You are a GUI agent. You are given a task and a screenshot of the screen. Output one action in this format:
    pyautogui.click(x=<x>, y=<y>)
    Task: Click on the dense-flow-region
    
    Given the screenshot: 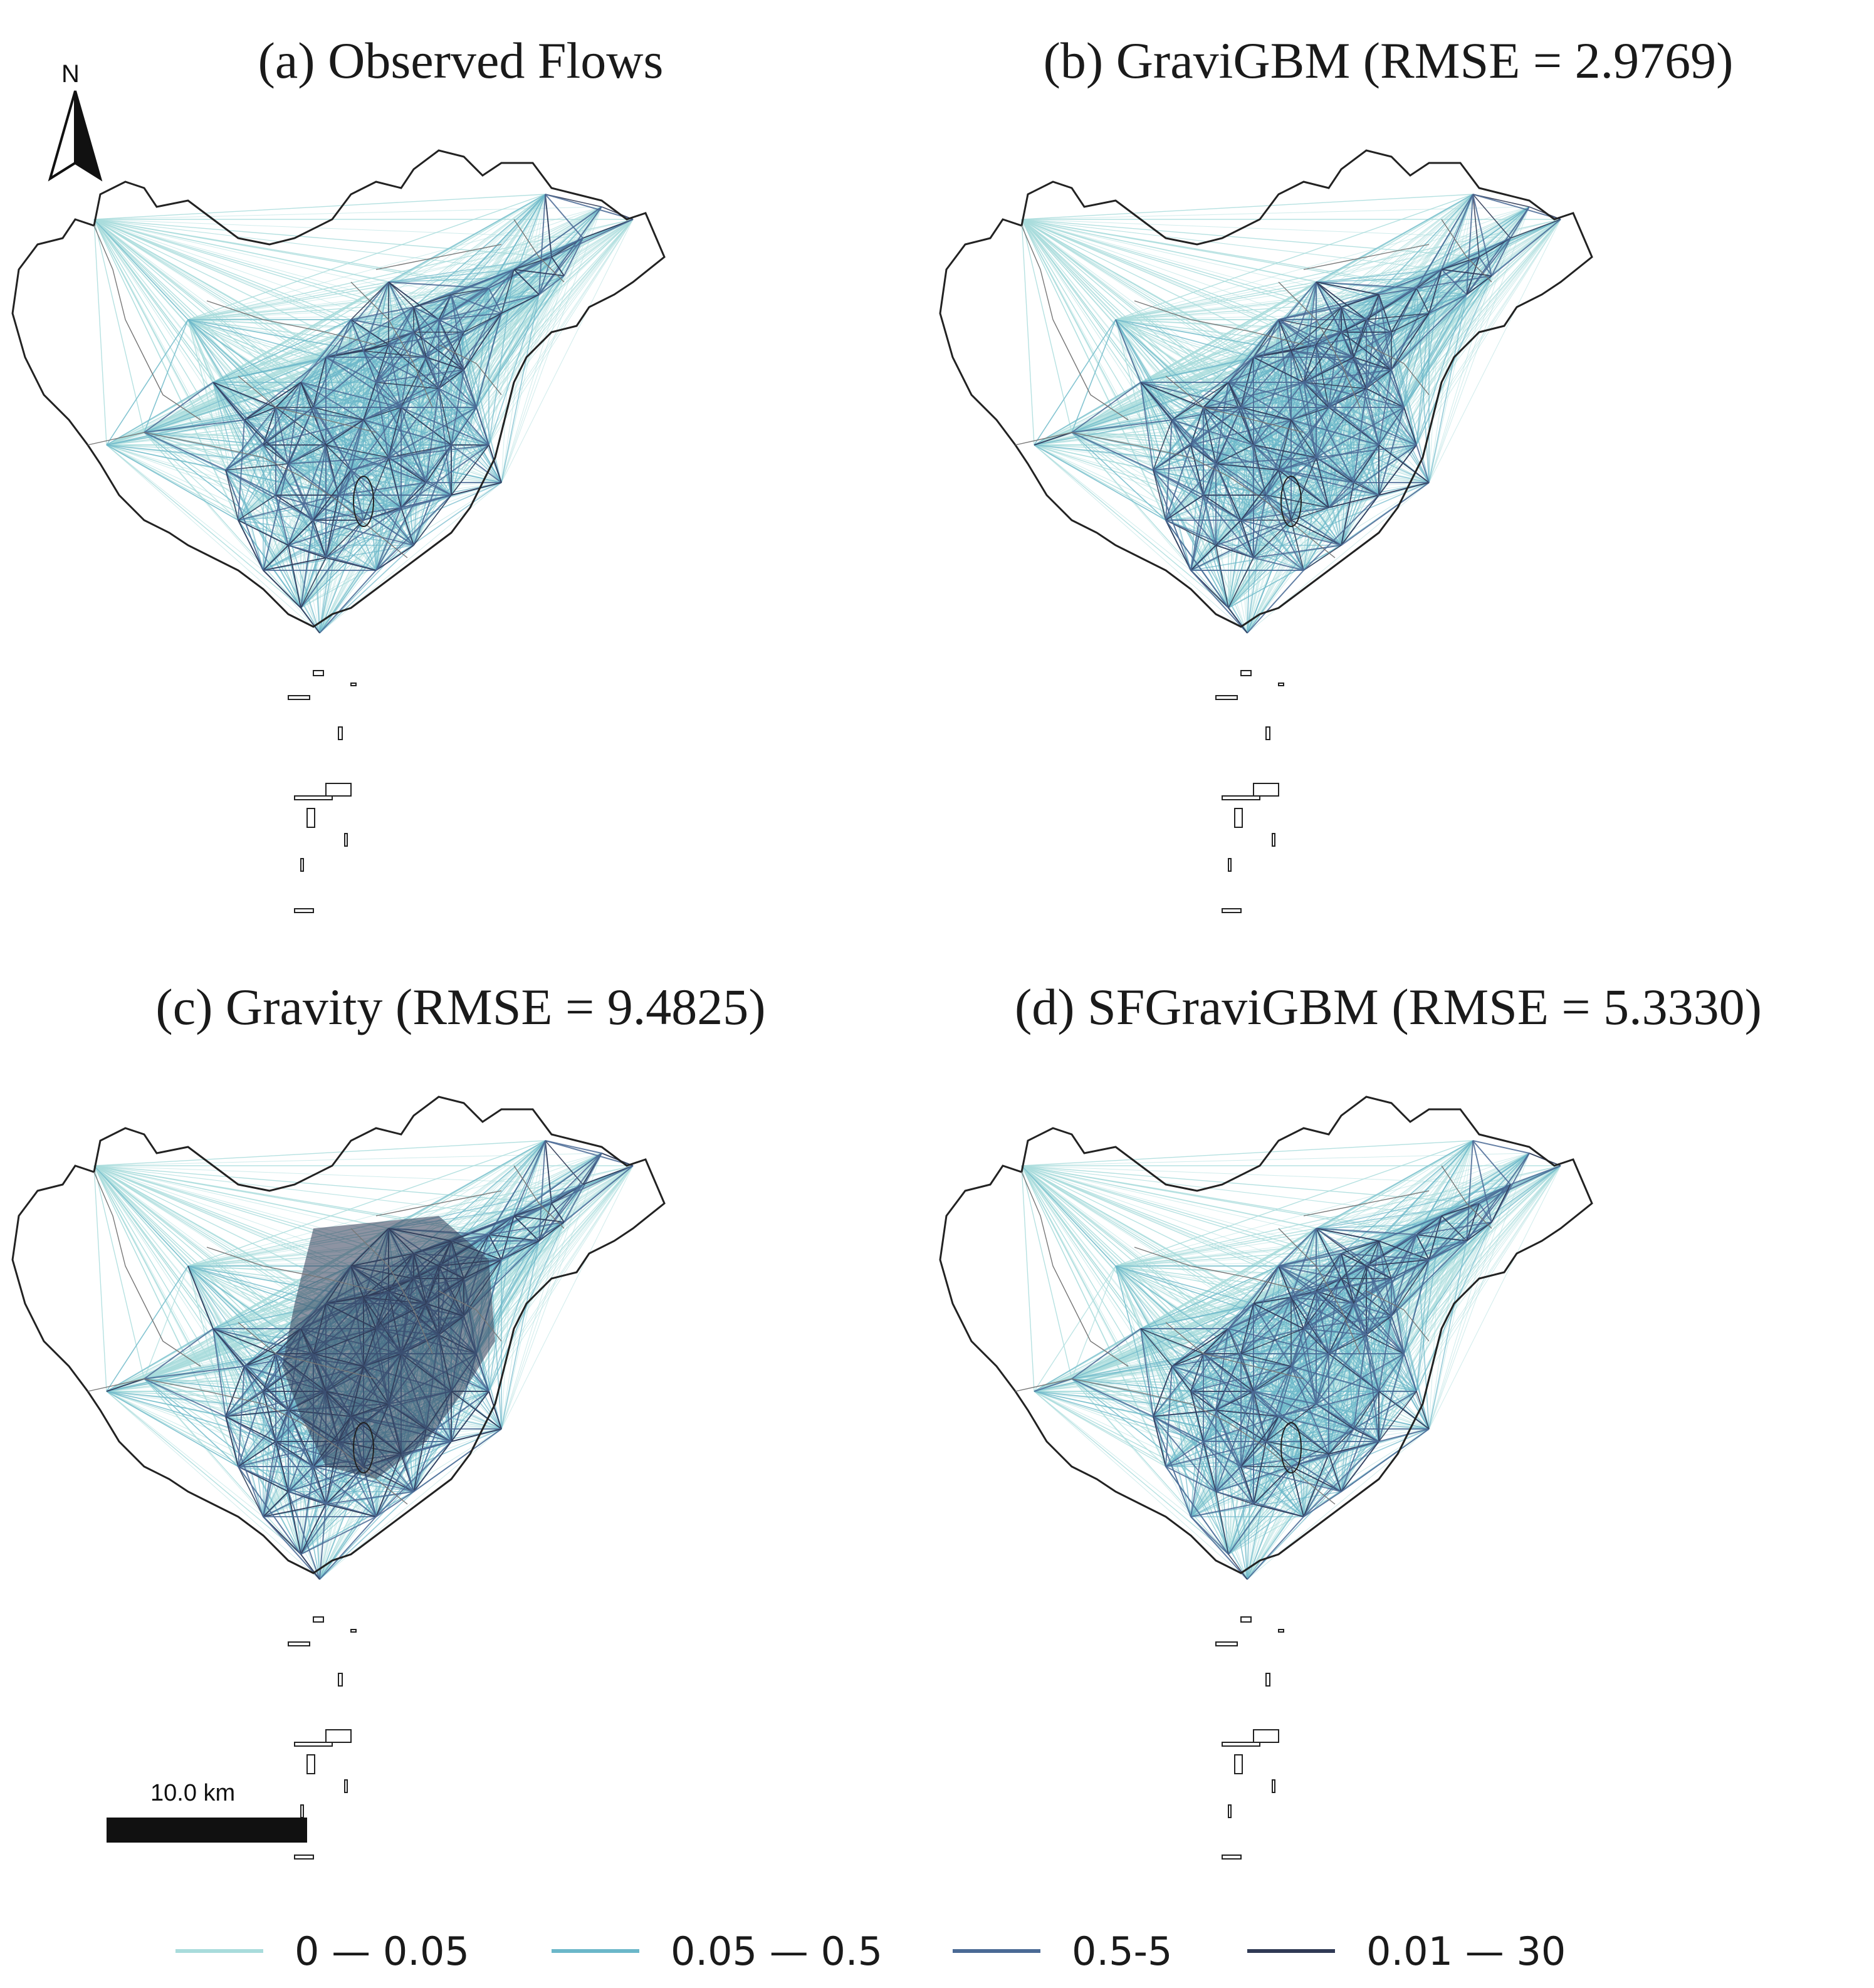 What is the action you would take?
    pyautogui.click(x=388, y=1347)
    